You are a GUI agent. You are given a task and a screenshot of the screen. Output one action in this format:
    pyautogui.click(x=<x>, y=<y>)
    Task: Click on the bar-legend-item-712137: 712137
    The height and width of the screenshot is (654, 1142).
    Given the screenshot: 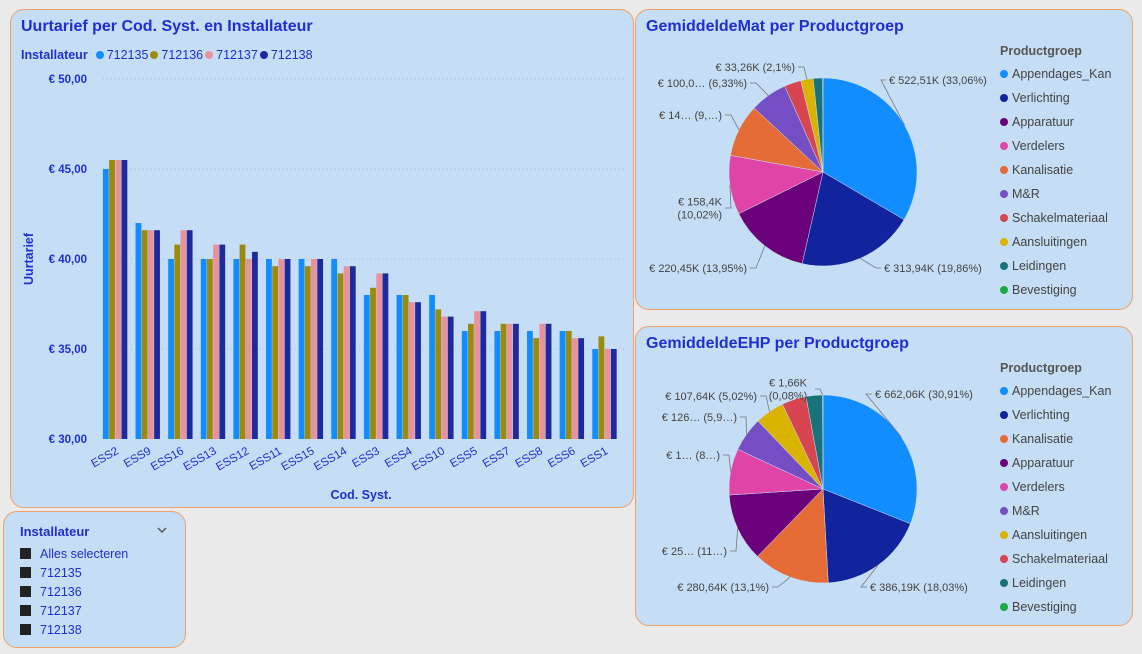 What is the action you would take?
    pyautogui.click(x=231, y=55)
    